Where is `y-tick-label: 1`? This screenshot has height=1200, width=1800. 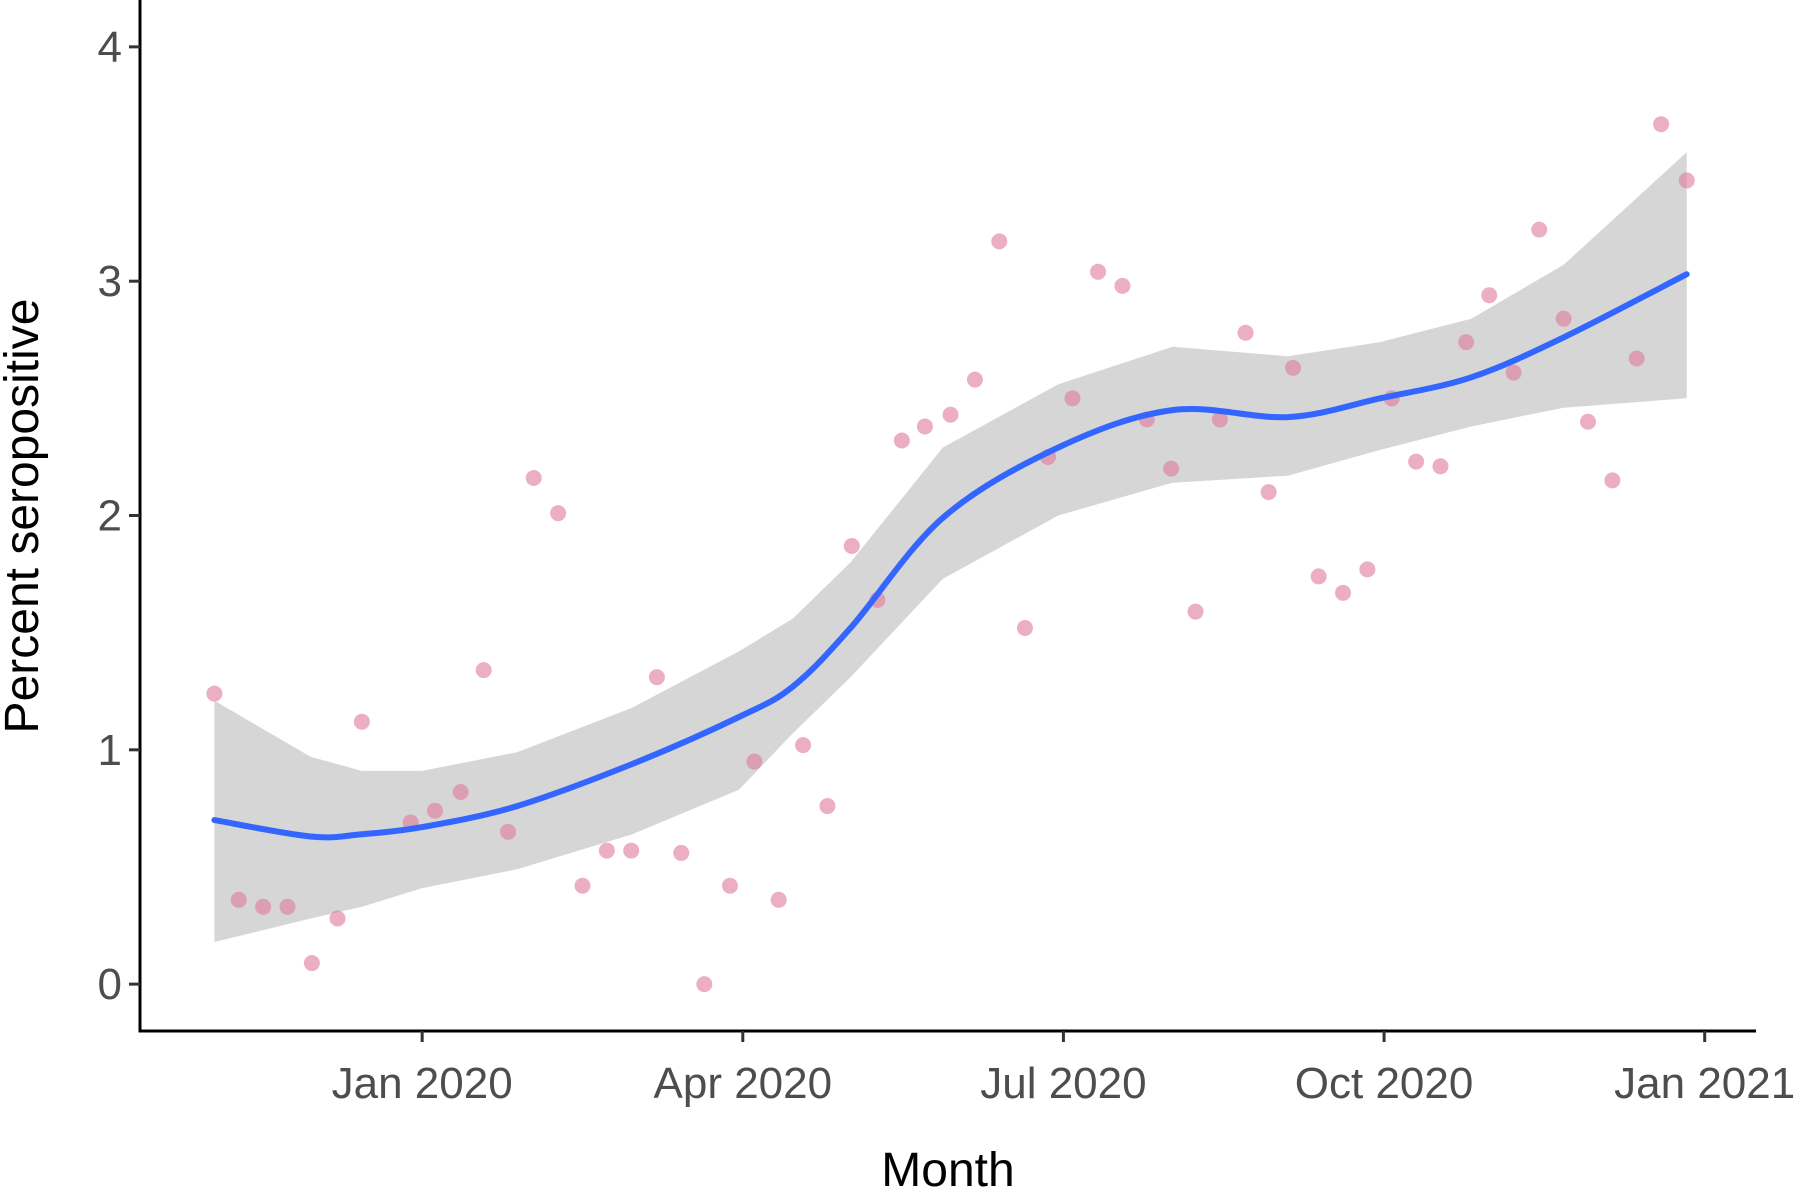
y-tick-label: 1 is located at coordinates (110, 750).